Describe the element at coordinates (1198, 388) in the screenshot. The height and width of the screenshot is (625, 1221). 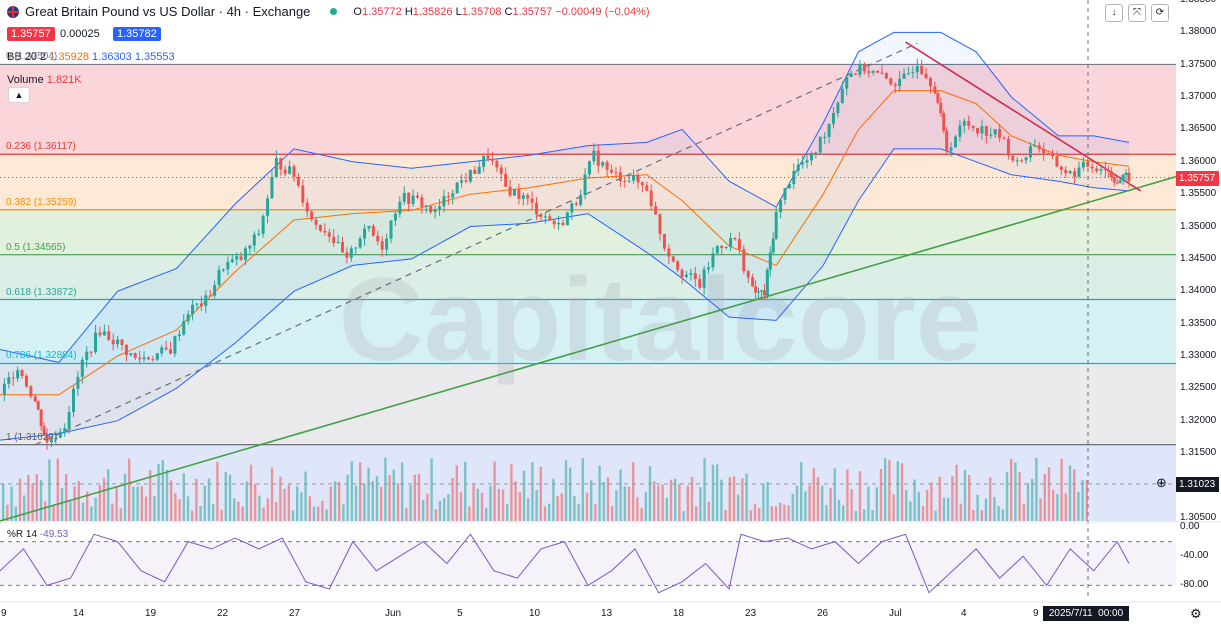
I see `y-tick-label: 1.32500` at that location.